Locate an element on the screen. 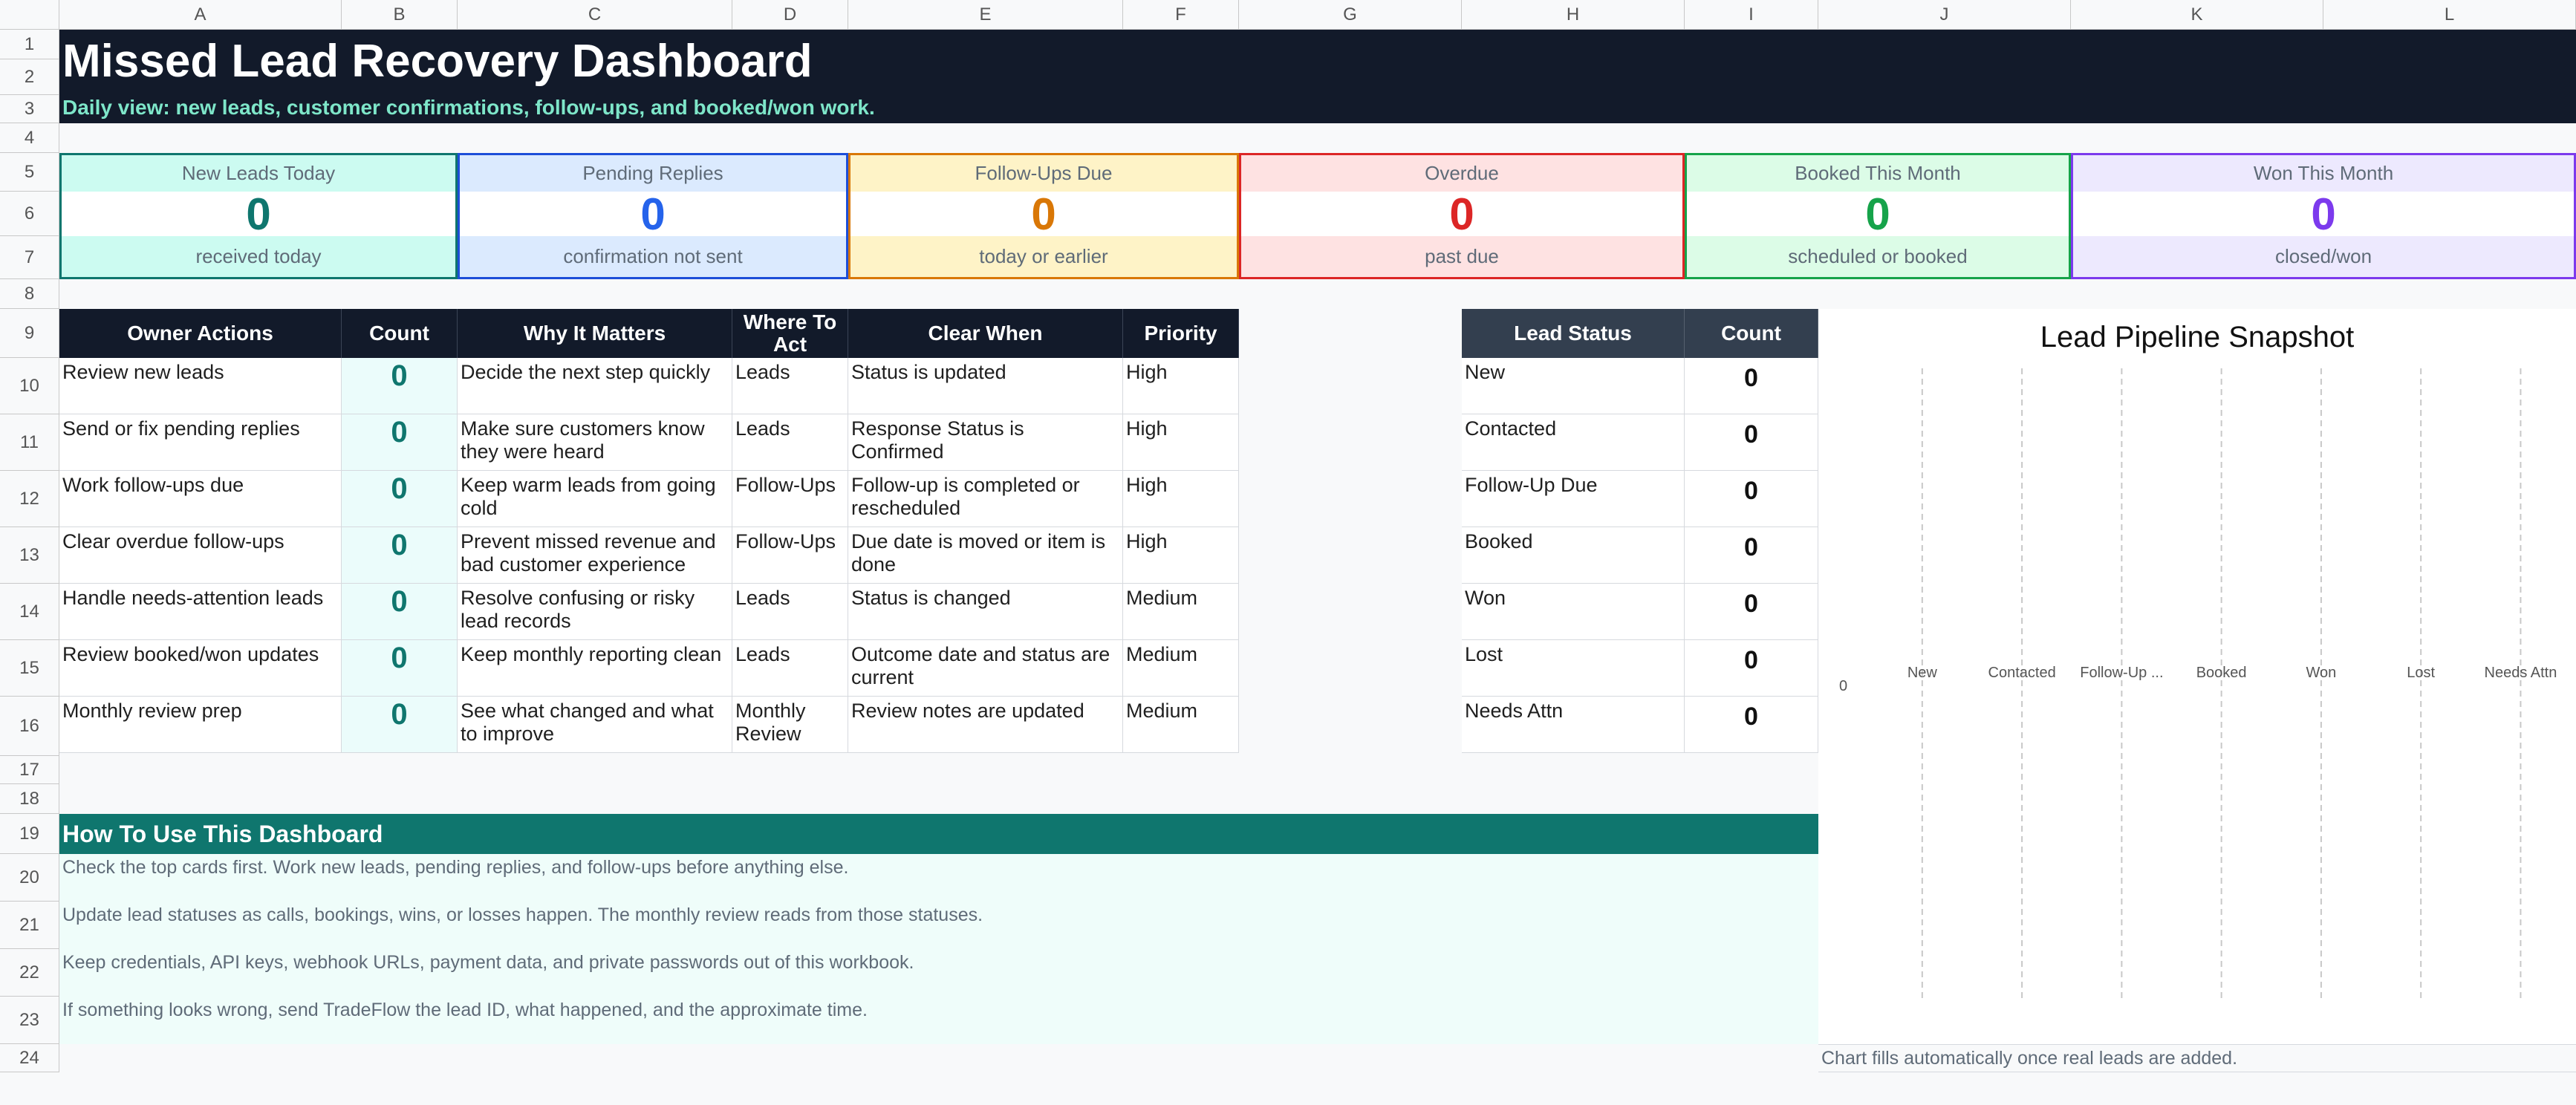 This screenshot has width=2576, height=1105. action-action: Monthly review prep is located at coordinates (200, 725).